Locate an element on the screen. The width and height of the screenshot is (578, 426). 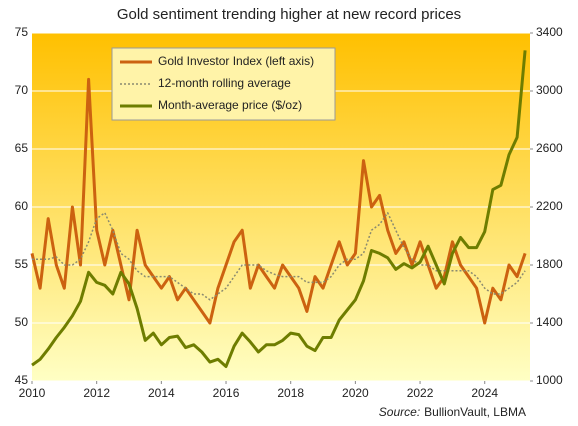
y-tick-label: 60 is located at coordinates (22, 206).